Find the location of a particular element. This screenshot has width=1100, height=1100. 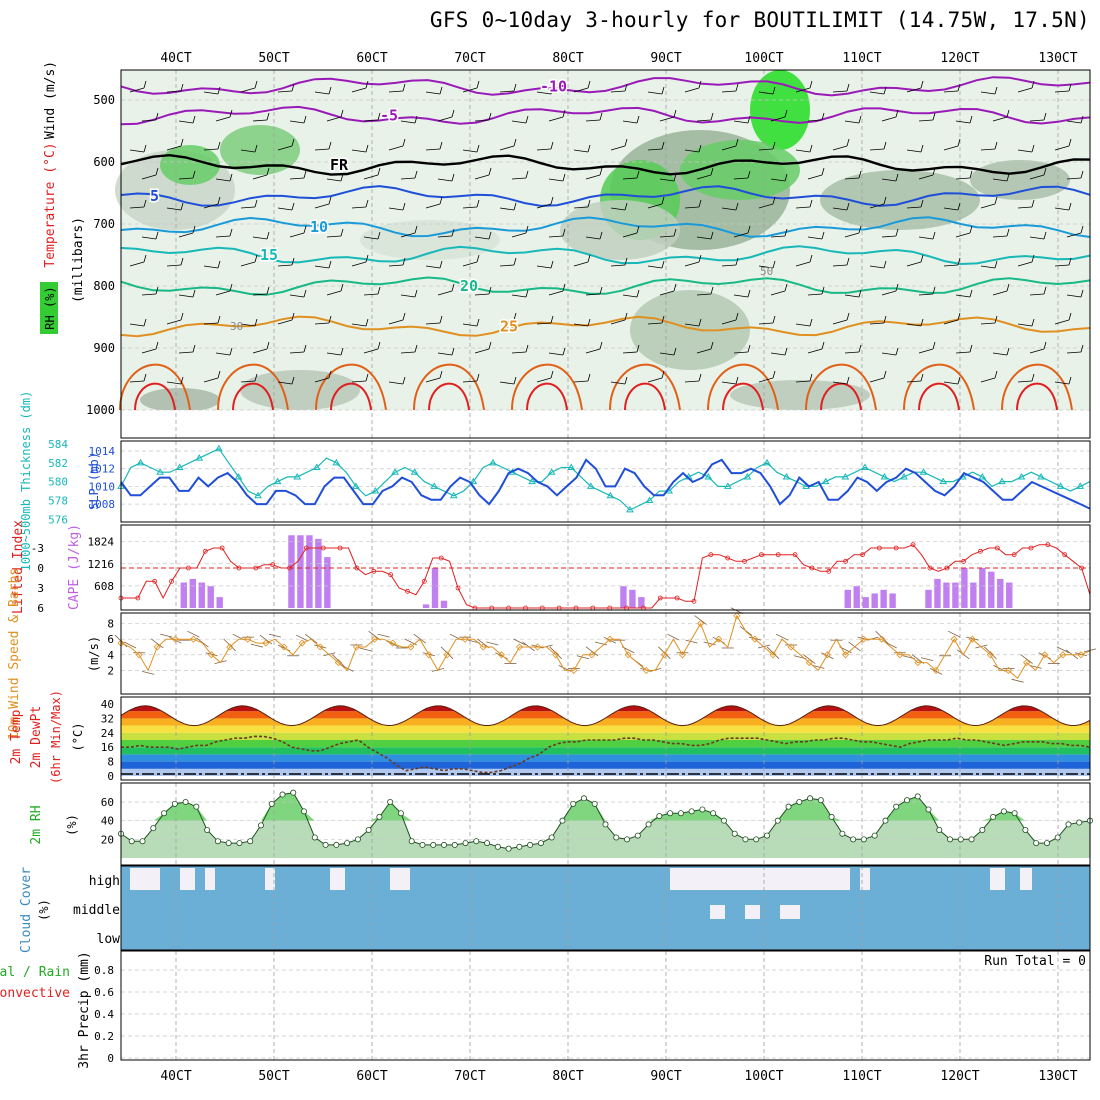

thickness-tick-label: 576 is located at coordinates (58, 519).